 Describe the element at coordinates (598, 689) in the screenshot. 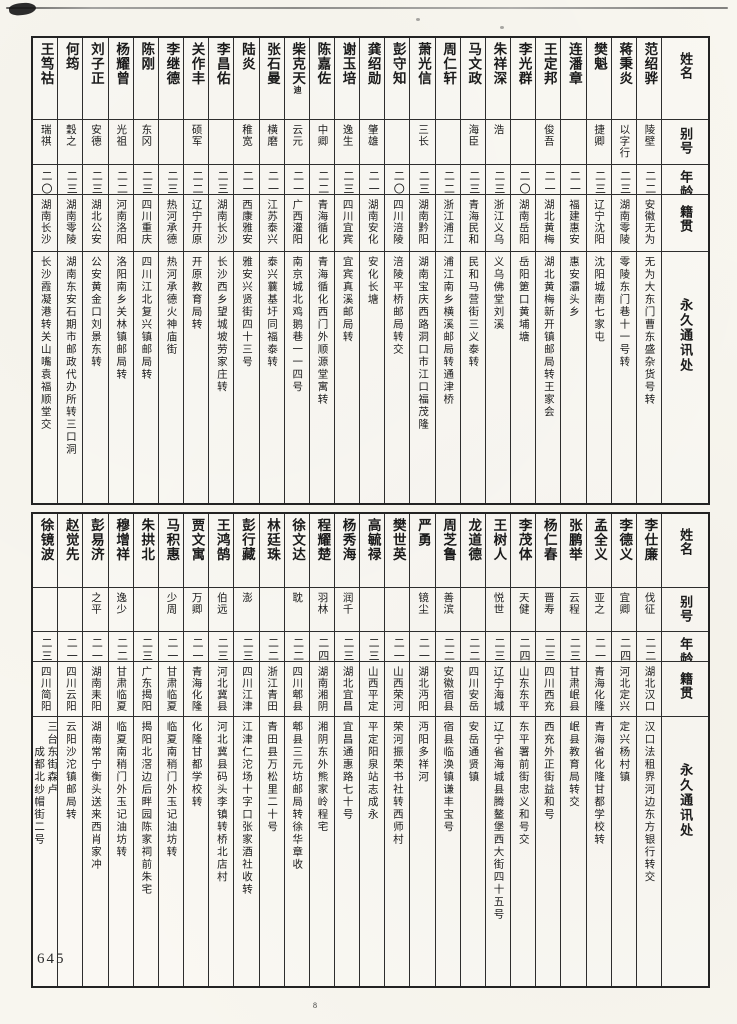

I see `person-origin-cell: 青海化隆` at that location.